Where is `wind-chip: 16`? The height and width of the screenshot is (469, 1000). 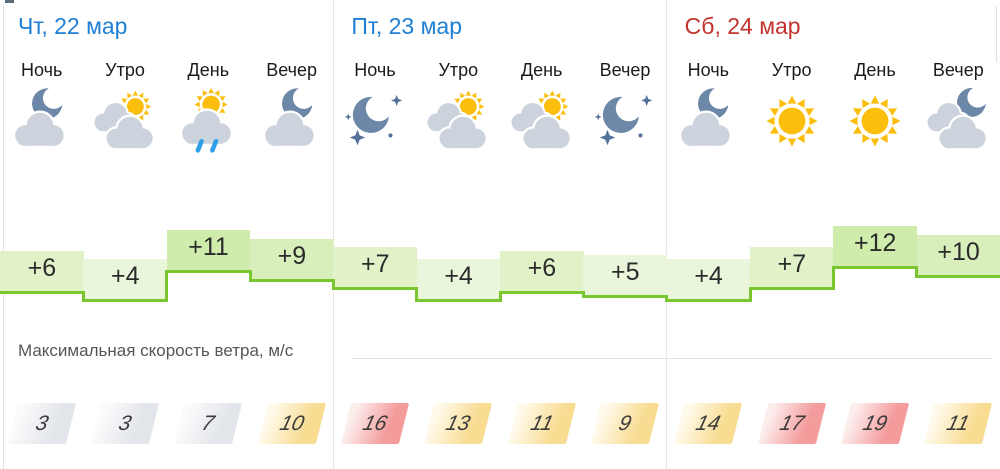
wind-chip: 16 is located at coordinates (375, 423).